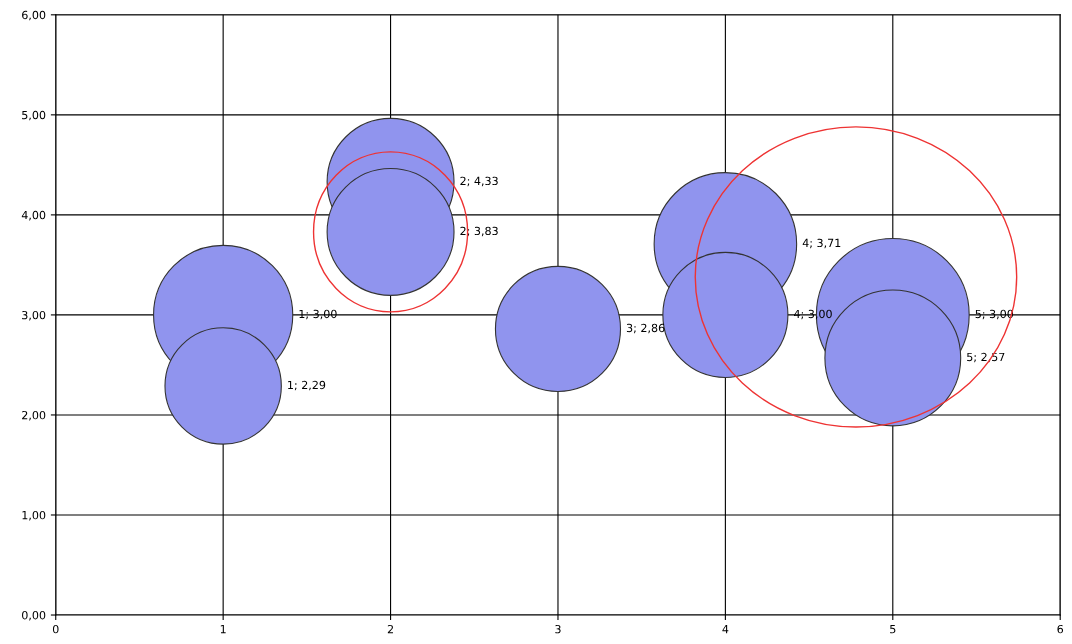 This screenshot has height=644, width=1072. Describe the element at coordinates (1060, 629) in the screenshot. I see `x-tick-label: 6` at that location.